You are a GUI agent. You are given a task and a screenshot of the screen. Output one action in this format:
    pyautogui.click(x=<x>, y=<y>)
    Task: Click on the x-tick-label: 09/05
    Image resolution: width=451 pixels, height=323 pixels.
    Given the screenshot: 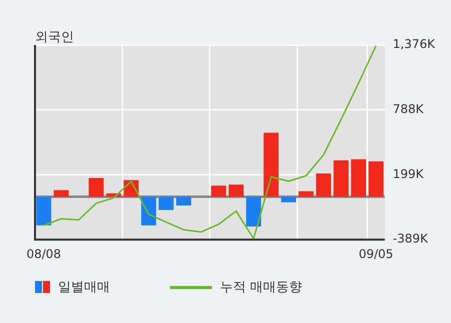 What is the action you would take?
    pyautogui.click(x=376, y=253)
    